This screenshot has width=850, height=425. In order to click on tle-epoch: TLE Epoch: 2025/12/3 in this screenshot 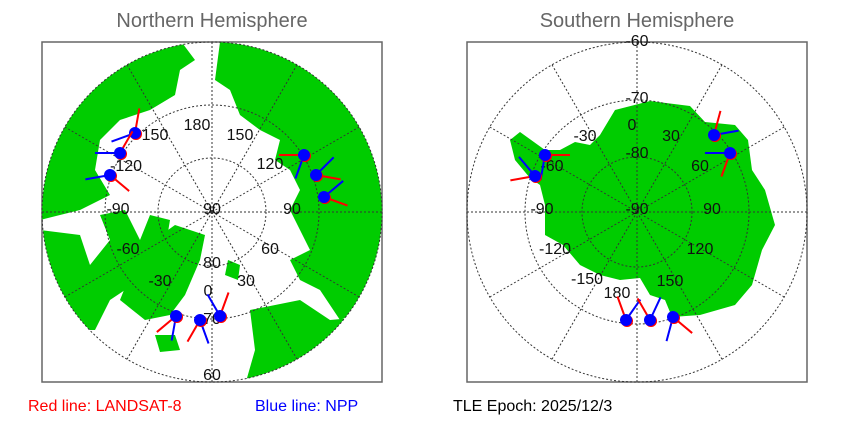, I will do `click(533, 406)`.